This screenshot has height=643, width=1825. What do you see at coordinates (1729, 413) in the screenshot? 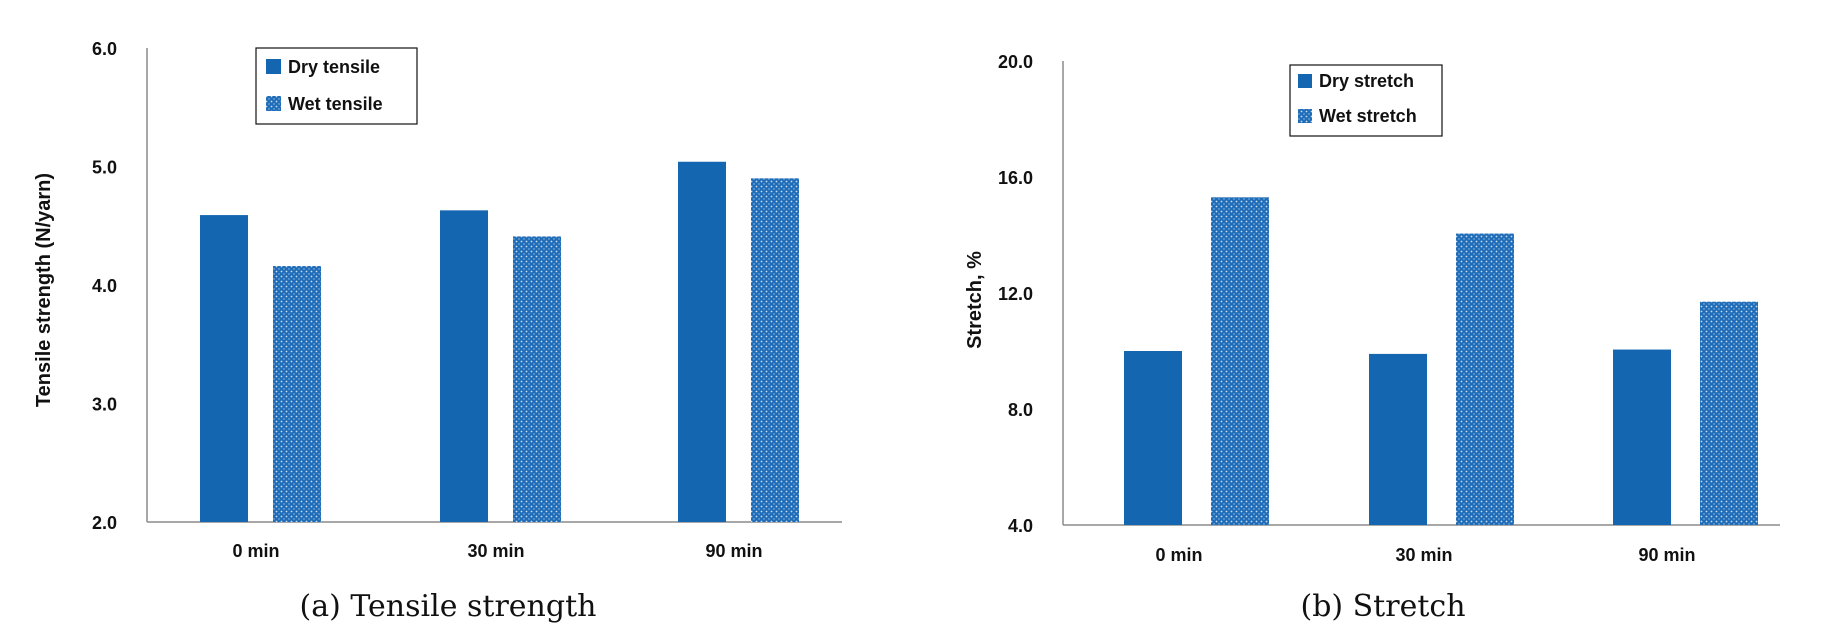
I see `chart-b-bar-wet-90-min` at bounding box center [1729, 413].